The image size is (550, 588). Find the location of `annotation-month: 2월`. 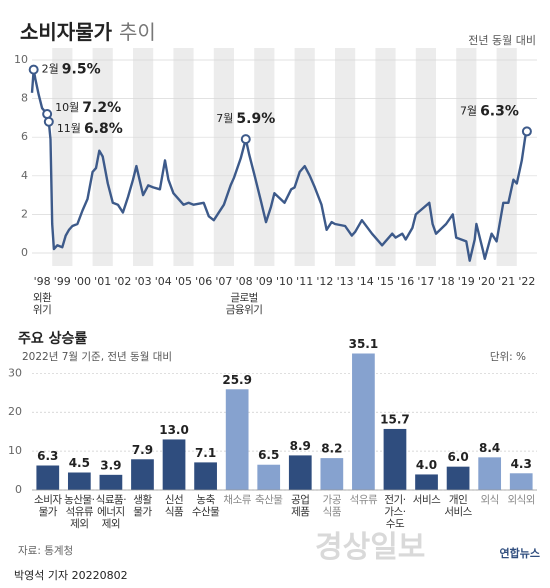

annotation-month: 2월 is located at coordinates (50, 69).